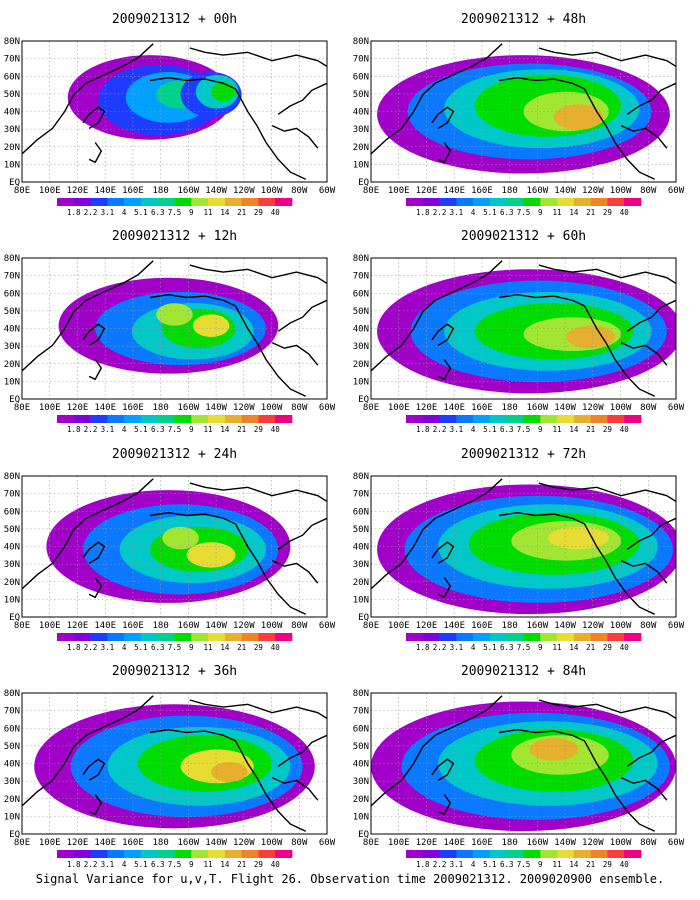 This screenshot has height=900, width=700. I want to click on lon-tick-label: 120E, so click(427, 843).